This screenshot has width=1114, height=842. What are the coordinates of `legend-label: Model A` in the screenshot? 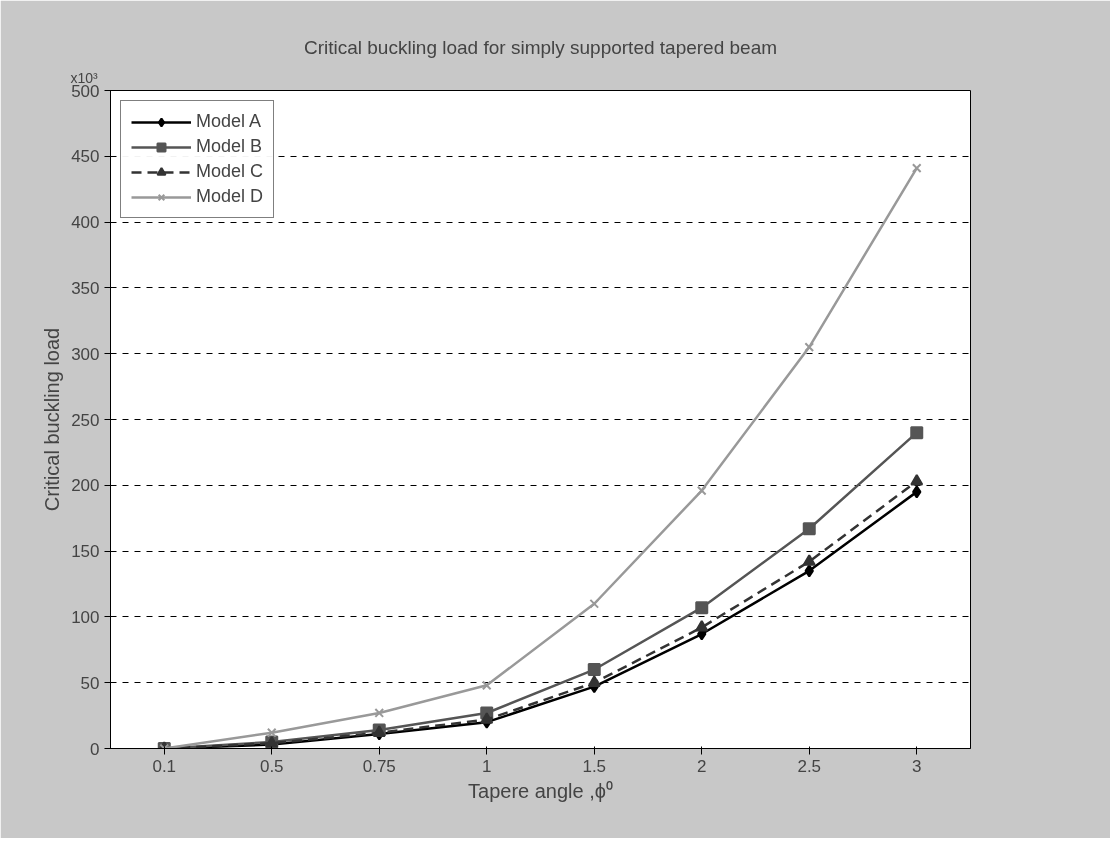 It's located at (229, 121).